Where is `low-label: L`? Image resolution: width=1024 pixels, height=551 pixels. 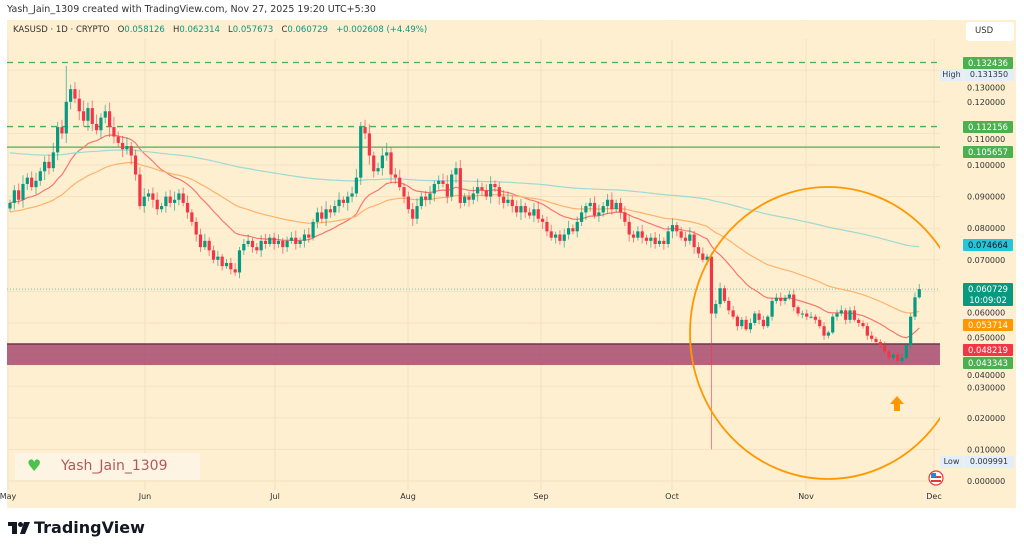 low-label: L is located at coordinates (230, 30).